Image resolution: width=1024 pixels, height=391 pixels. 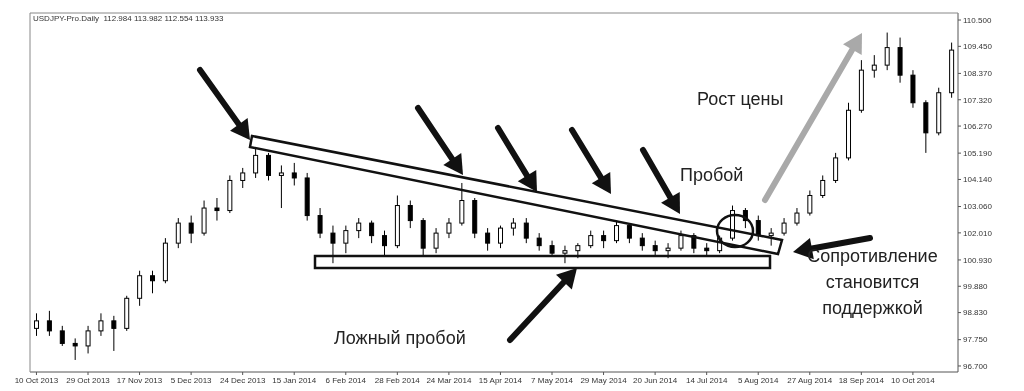 What do you see at coordinates (977, 20) in the screenshot?
I see `y-tick-label: 110.500` at bounding box center [977, 20].